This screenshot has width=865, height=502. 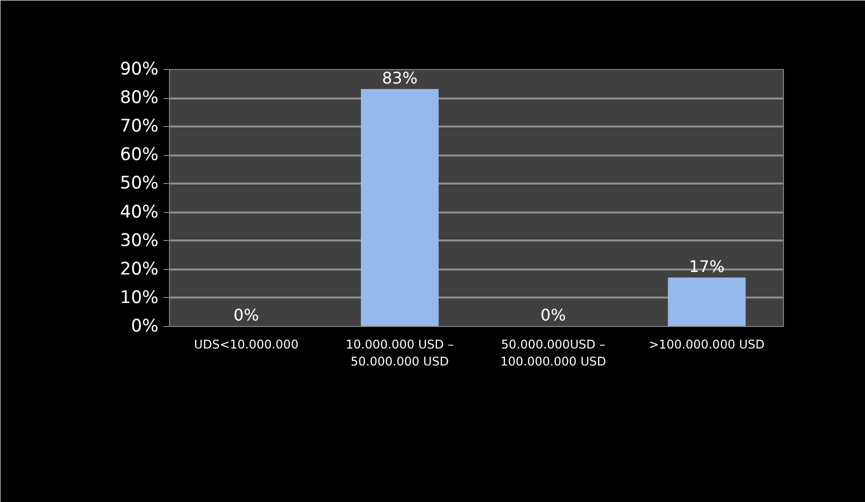 I want to click on y-tick-label: 80%, so click(x=139, y=98).